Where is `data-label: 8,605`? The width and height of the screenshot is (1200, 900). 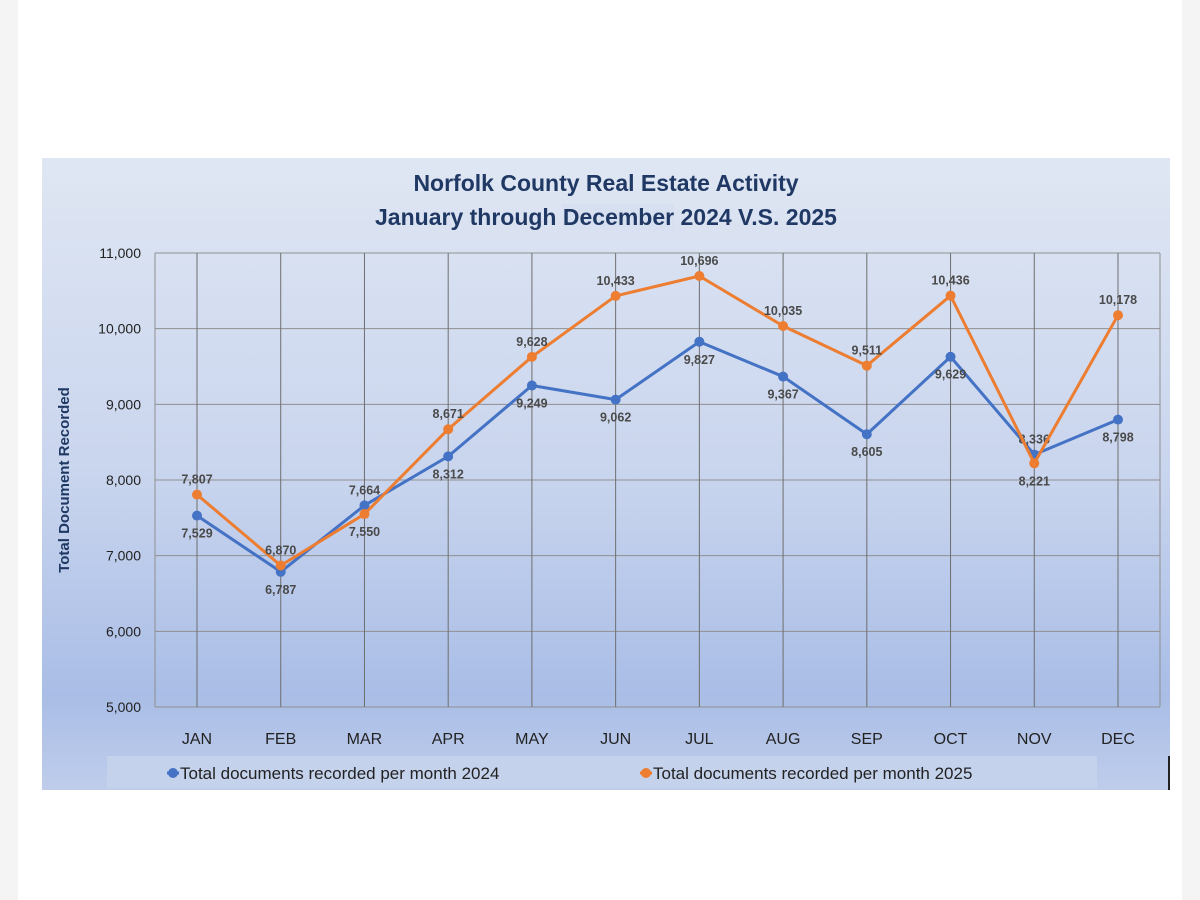
data-label: 8,605 is located at coordinates (866, 452).